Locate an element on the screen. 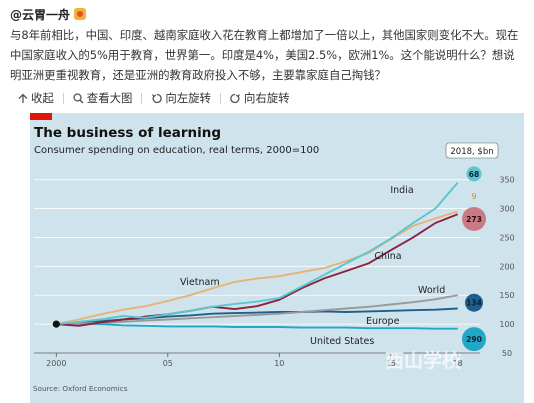 The width and height of the screenshot is (534, 403). y-tick-label: 350 is located at coordinates (506, 180).